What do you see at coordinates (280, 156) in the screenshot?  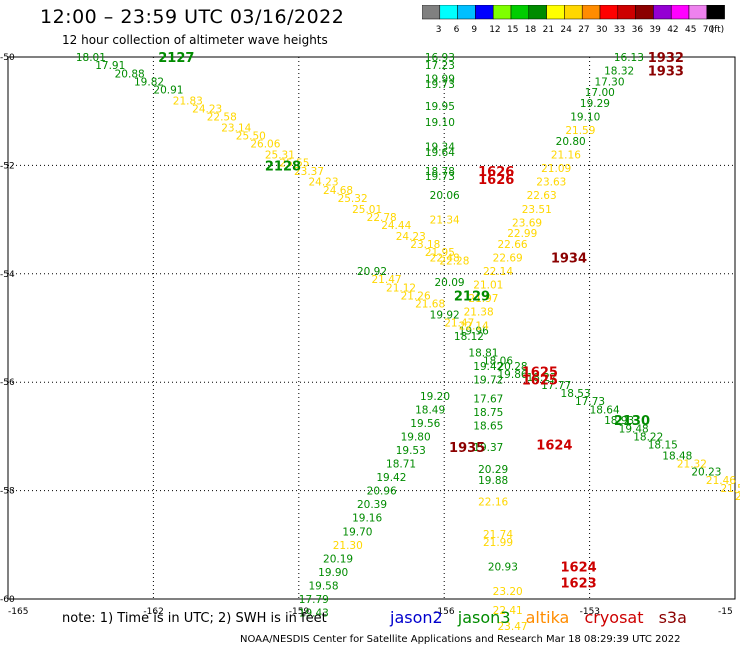 I see `swh-observation: 25.31` at bounding box center [280, 156].